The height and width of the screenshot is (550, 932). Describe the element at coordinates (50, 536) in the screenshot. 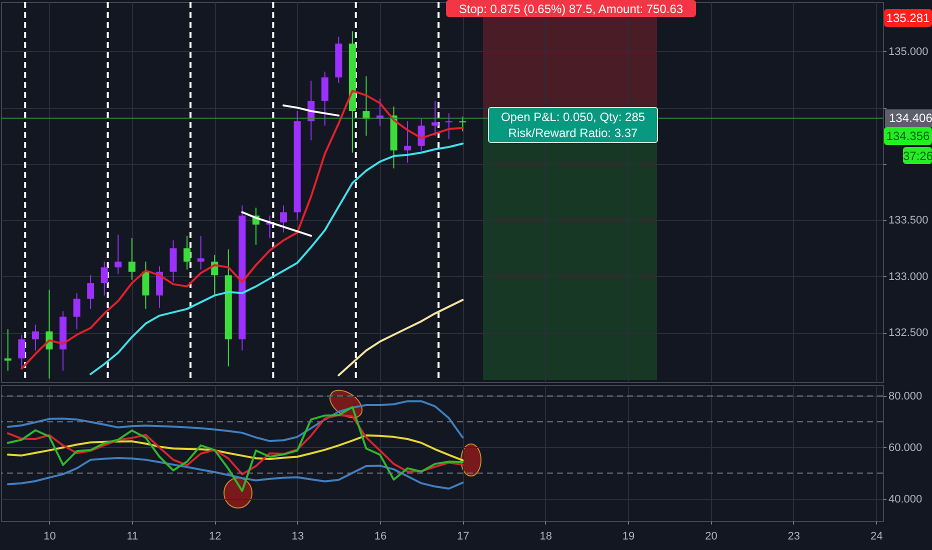

I see `x-tick-label: 10` at that location.